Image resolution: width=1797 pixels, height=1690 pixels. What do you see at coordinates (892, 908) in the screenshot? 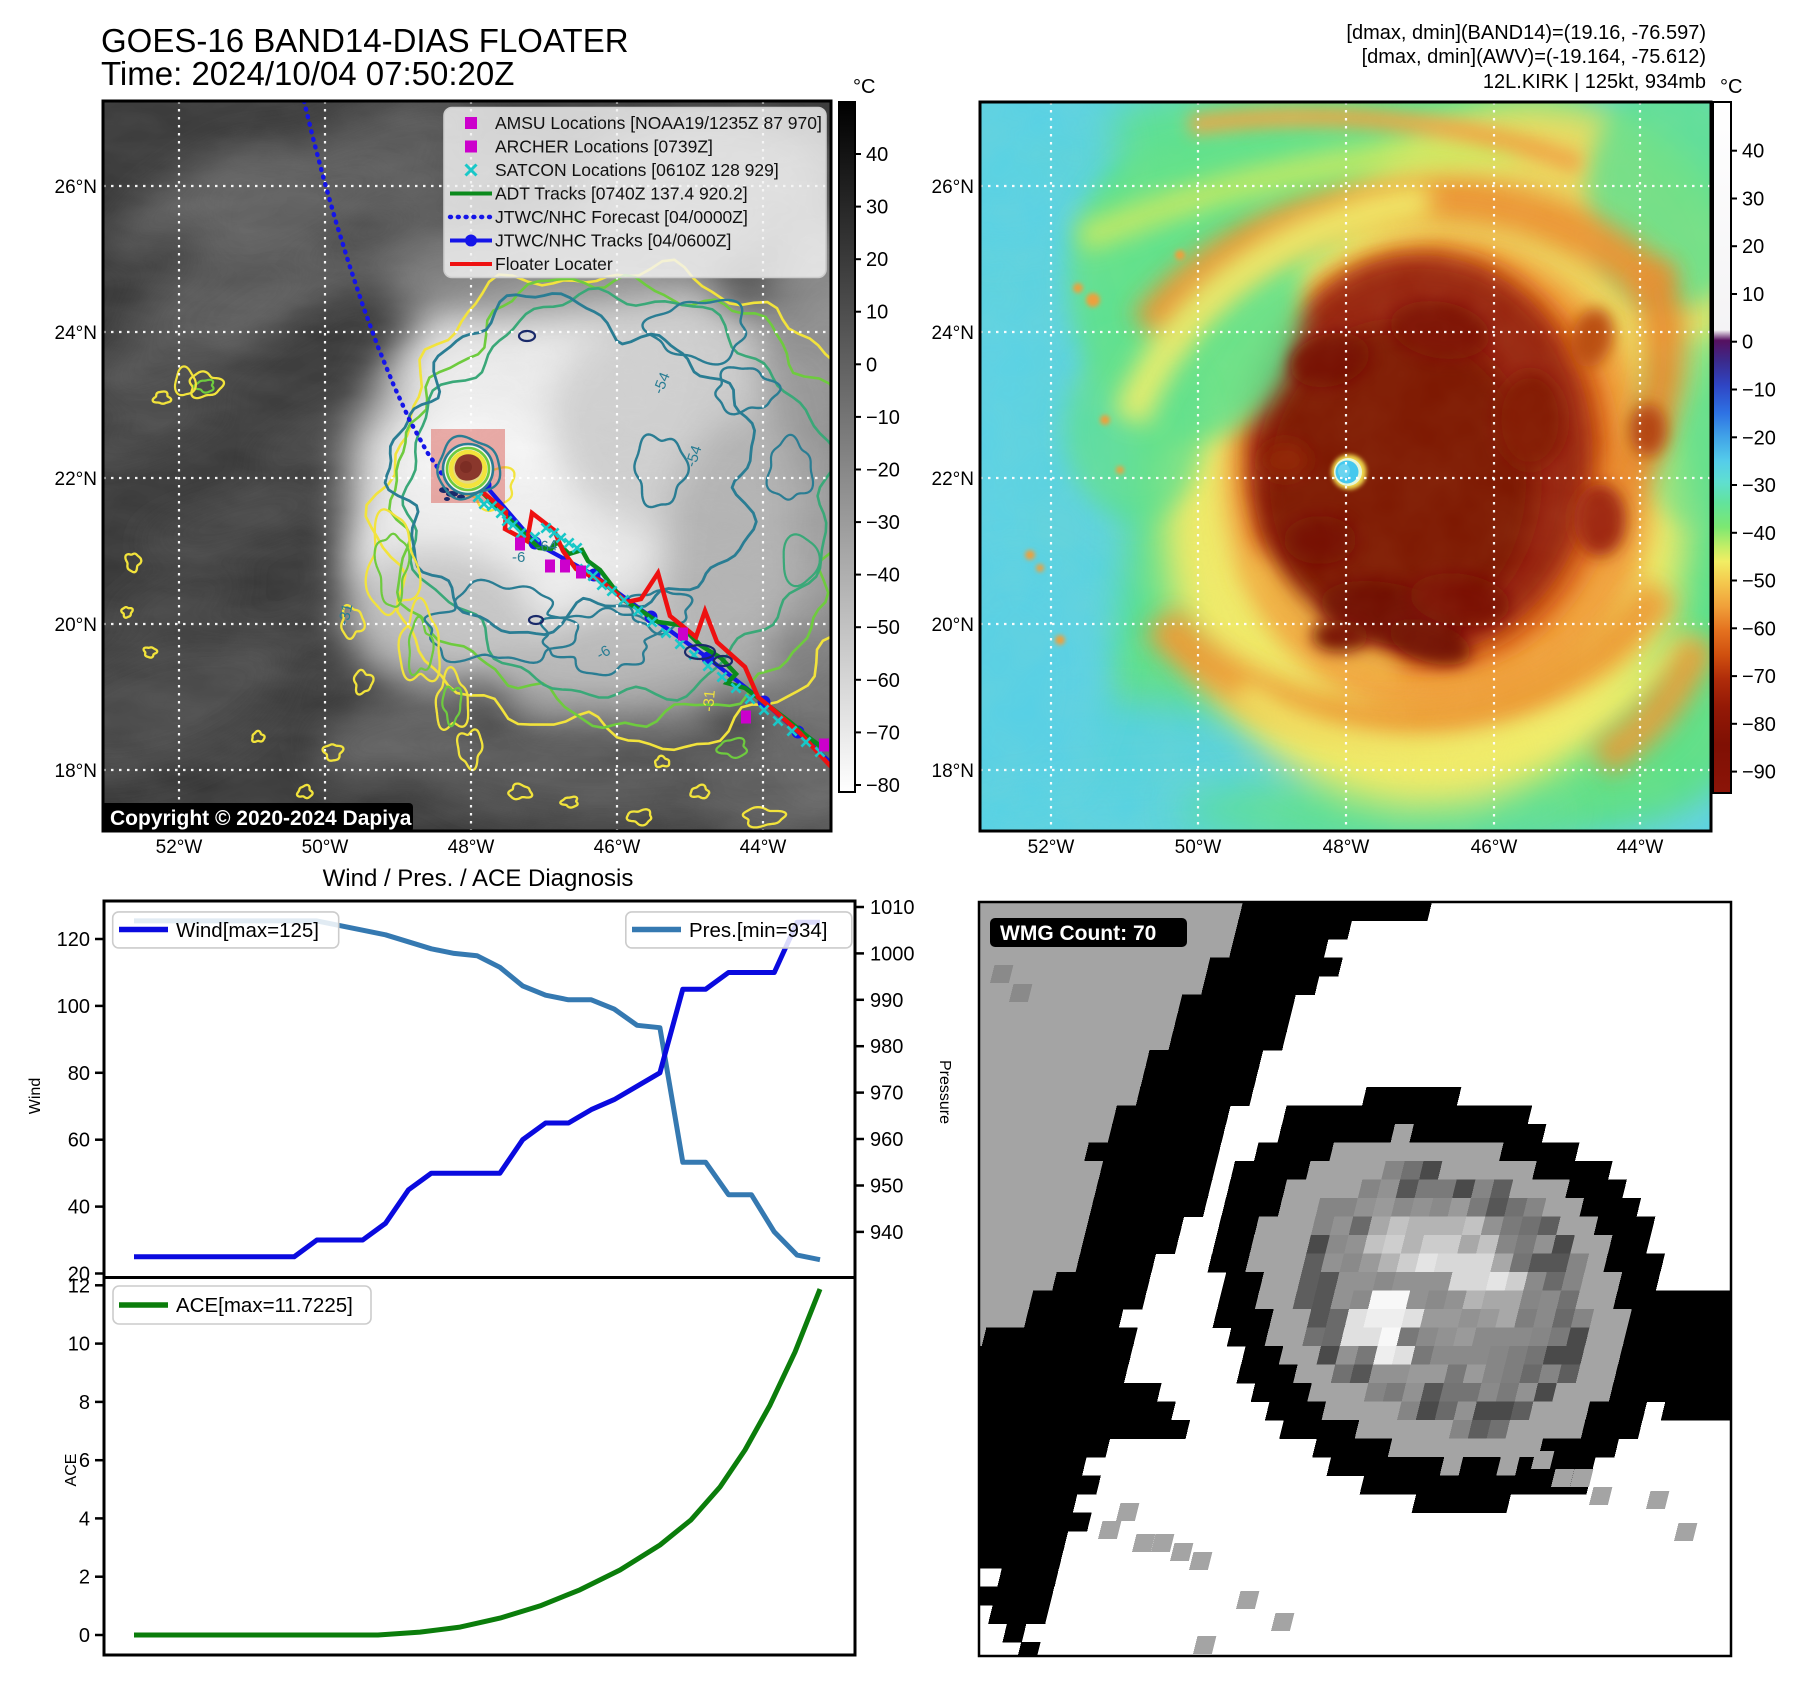
I see `svg-text: 1010` at bounding box center [892, 908].